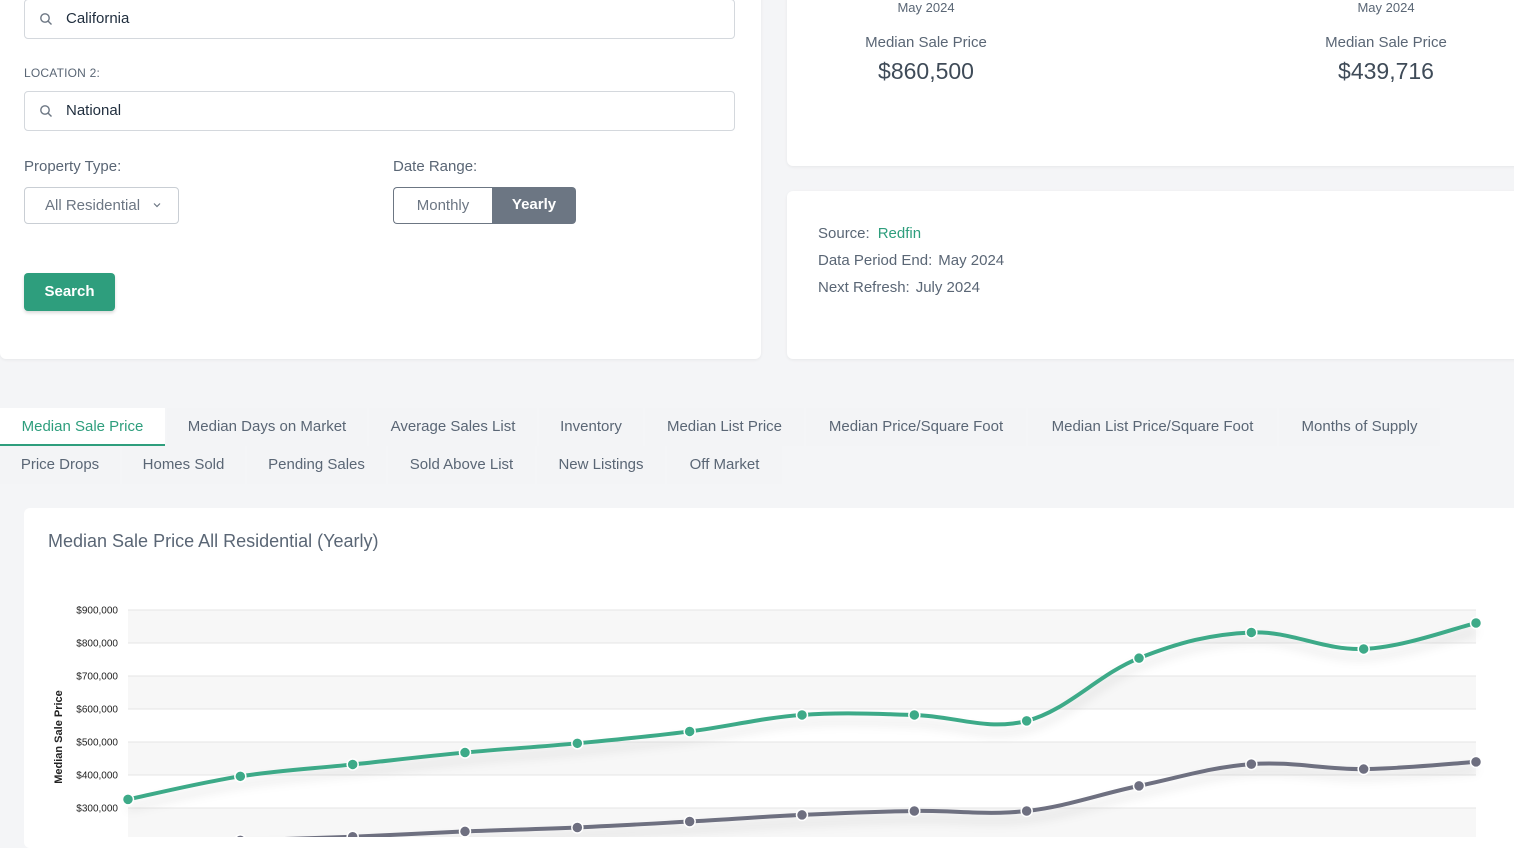  Describe the element at coordinates (98, 18) in the screenshot. I see `location1-value: California` at that location.